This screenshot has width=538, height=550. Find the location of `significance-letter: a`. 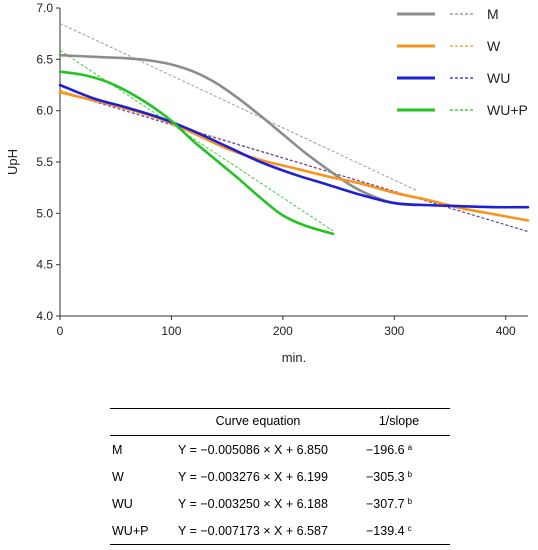

significance-letter: a is located at coordinates (410, 447).